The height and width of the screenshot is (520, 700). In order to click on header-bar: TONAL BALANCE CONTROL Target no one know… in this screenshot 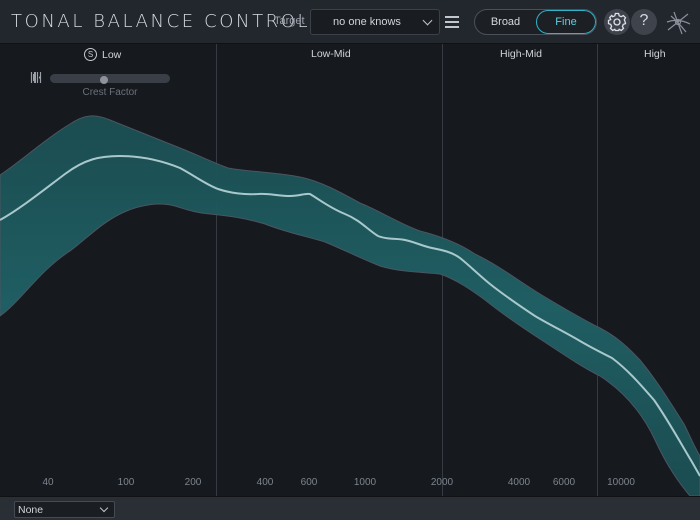, I will do `click(350, 22)`.